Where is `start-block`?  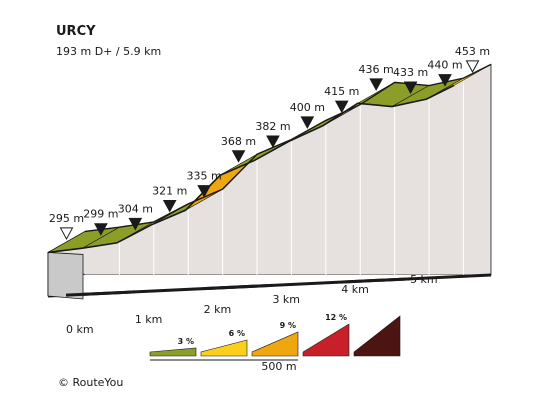
start-block is located at coordinates (65, 276).